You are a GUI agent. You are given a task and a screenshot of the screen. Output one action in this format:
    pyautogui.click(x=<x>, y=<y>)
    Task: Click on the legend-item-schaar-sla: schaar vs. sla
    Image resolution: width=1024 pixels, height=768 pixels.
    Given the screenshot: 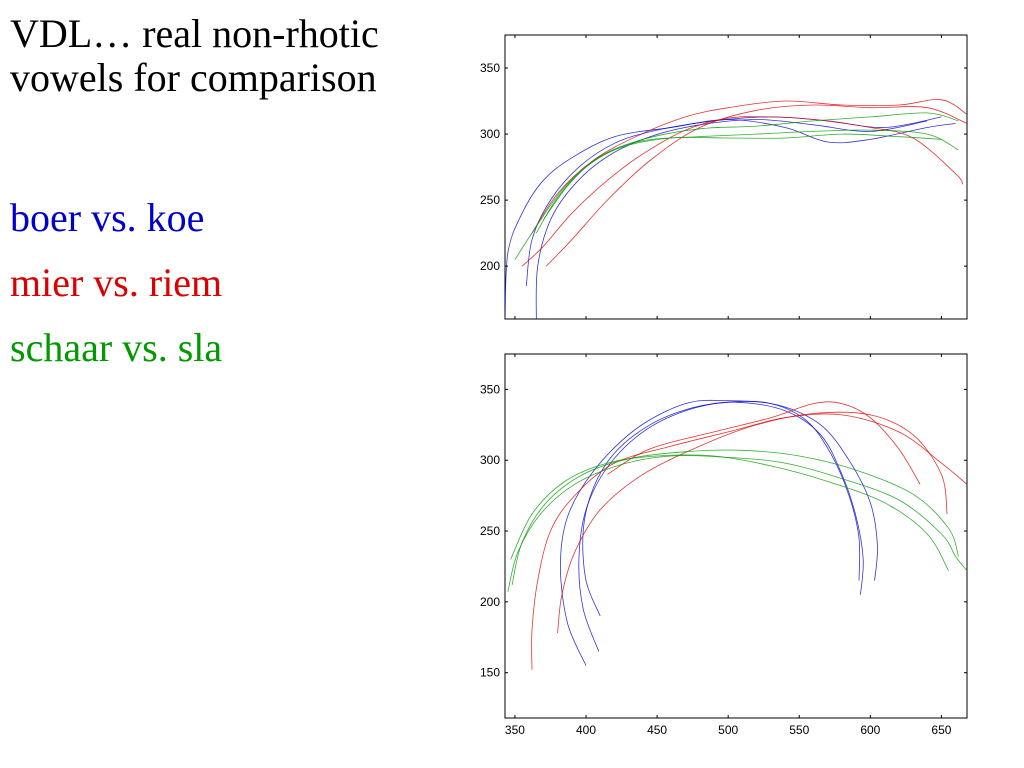 What is the action you would take?
    pyautogui.click(x=116, y=347)
    